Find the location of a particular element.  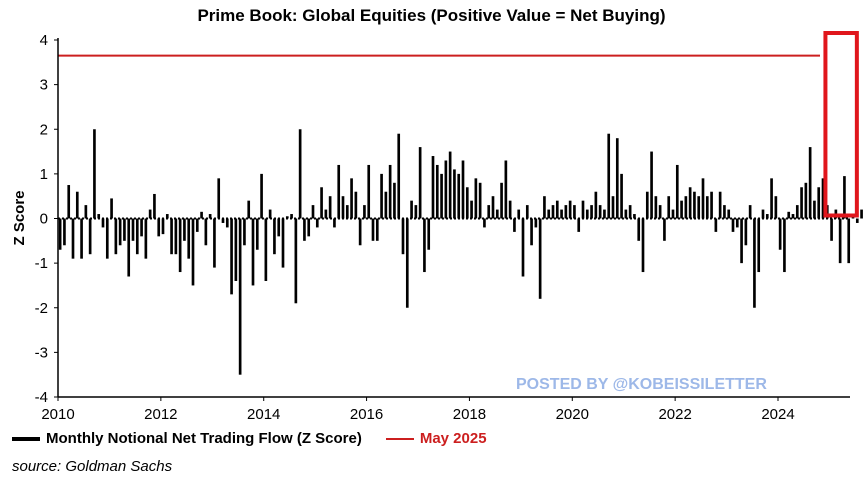

y-tick-labels: 4 3 2 1 0 -1 -2 -3 -4 is located at coordinates (46, 219).